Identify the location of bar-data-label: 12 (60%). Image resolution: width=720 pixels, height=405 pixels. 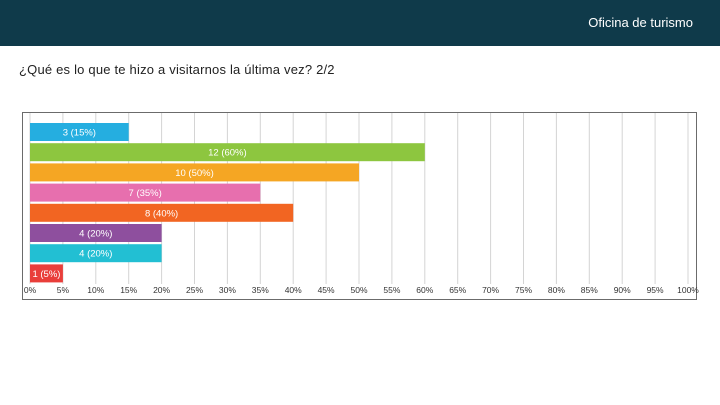
(227, 153).